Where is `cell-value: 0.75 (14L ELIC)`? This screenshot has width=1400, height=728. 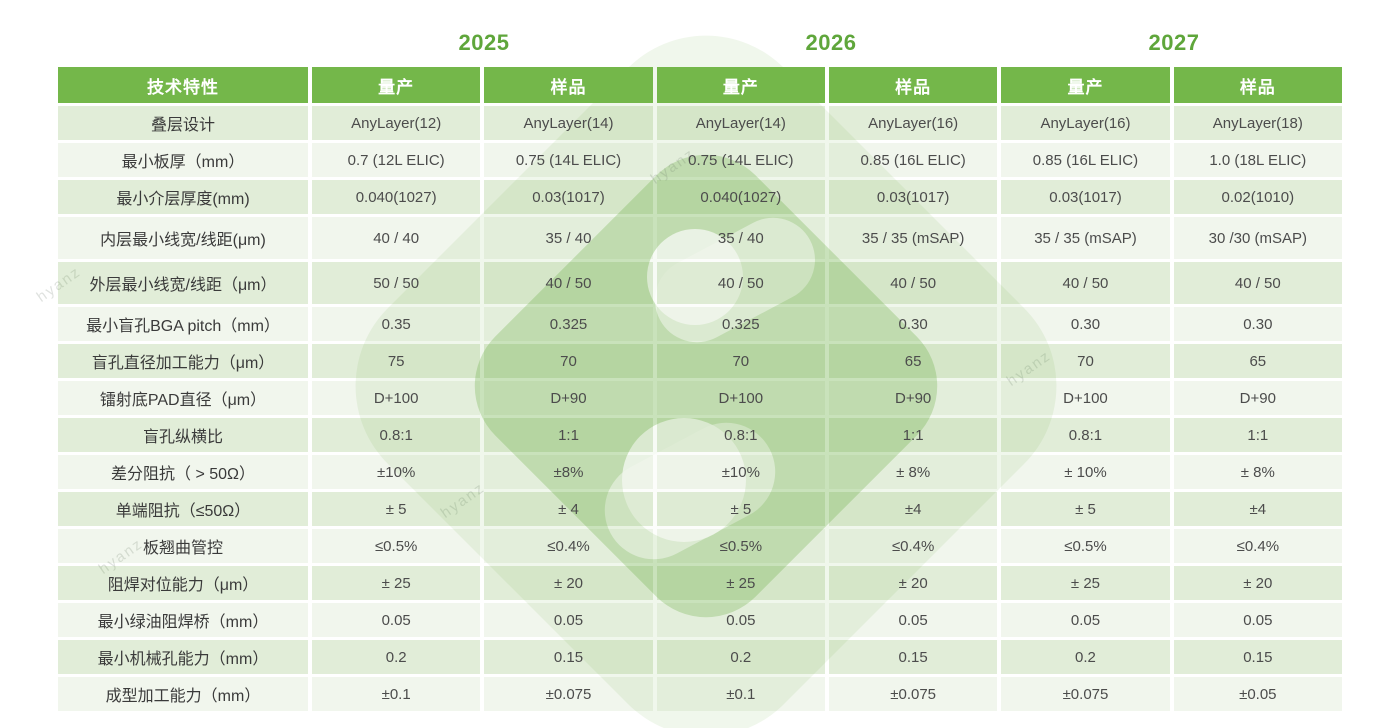
cell-value: 0.75 (14L ELIC) is located at coordinates (740, 160).